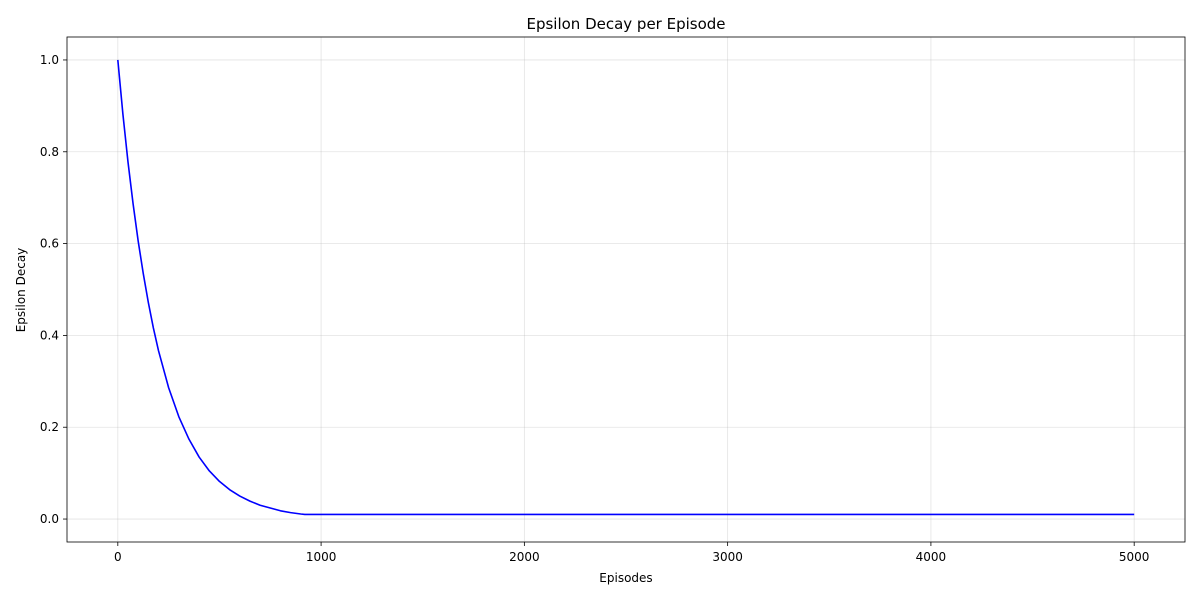 The width and height of the screenshot is (1200, 600). I want to click on x-tick-label: 4000, so click(931, 557).